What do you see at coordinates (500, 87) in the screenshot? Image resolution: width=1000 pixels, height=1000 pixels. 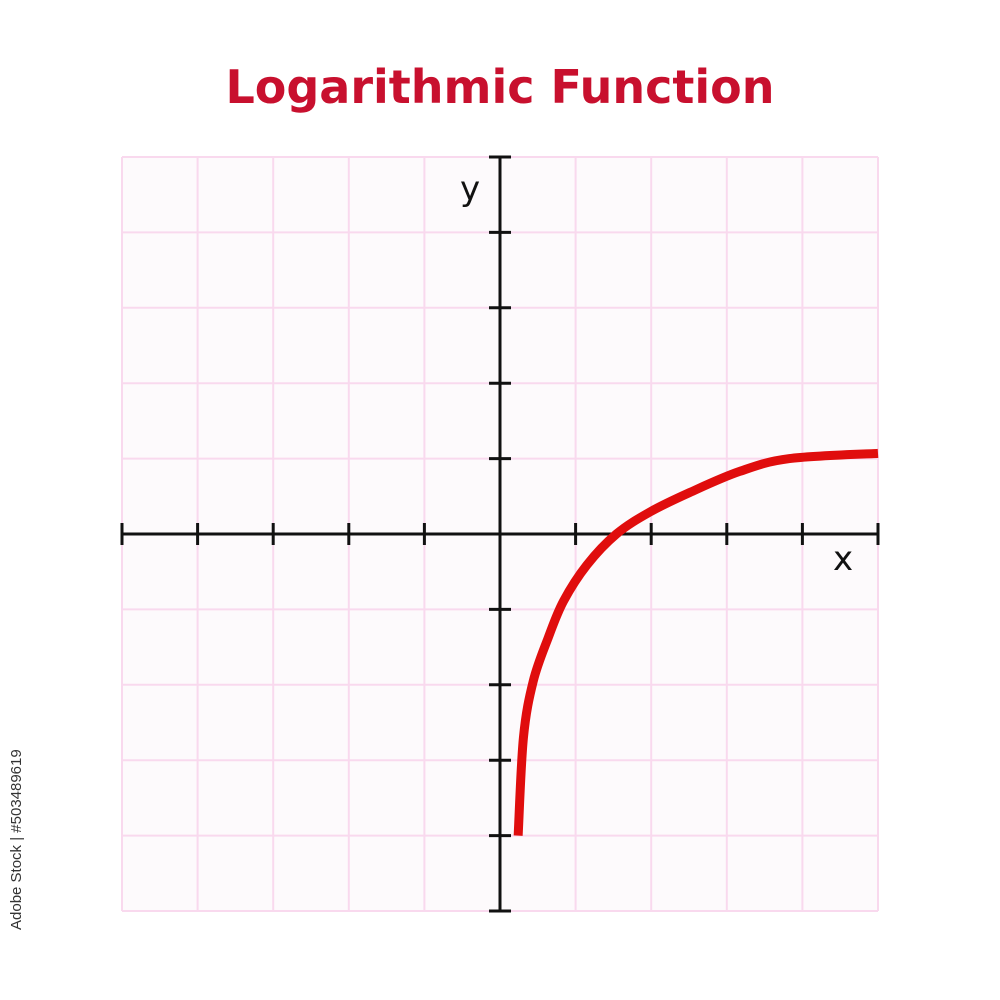 I see `chart-title: Logarithmic Function` at bounding box center [500, 87].